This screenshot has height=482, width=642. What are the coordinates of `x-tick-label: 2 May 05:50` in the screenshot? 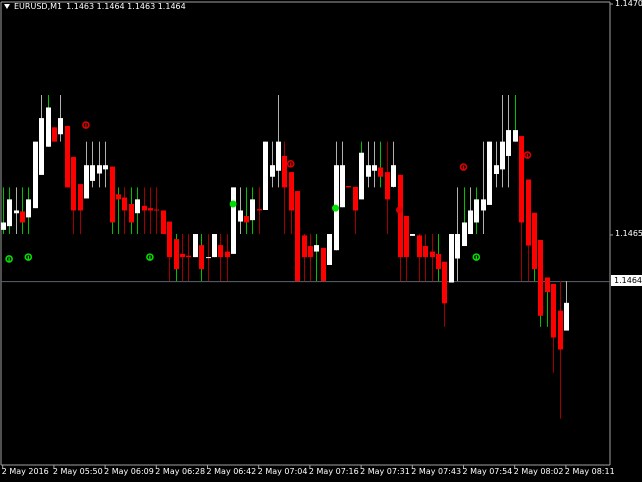 It's located at (77, 471).